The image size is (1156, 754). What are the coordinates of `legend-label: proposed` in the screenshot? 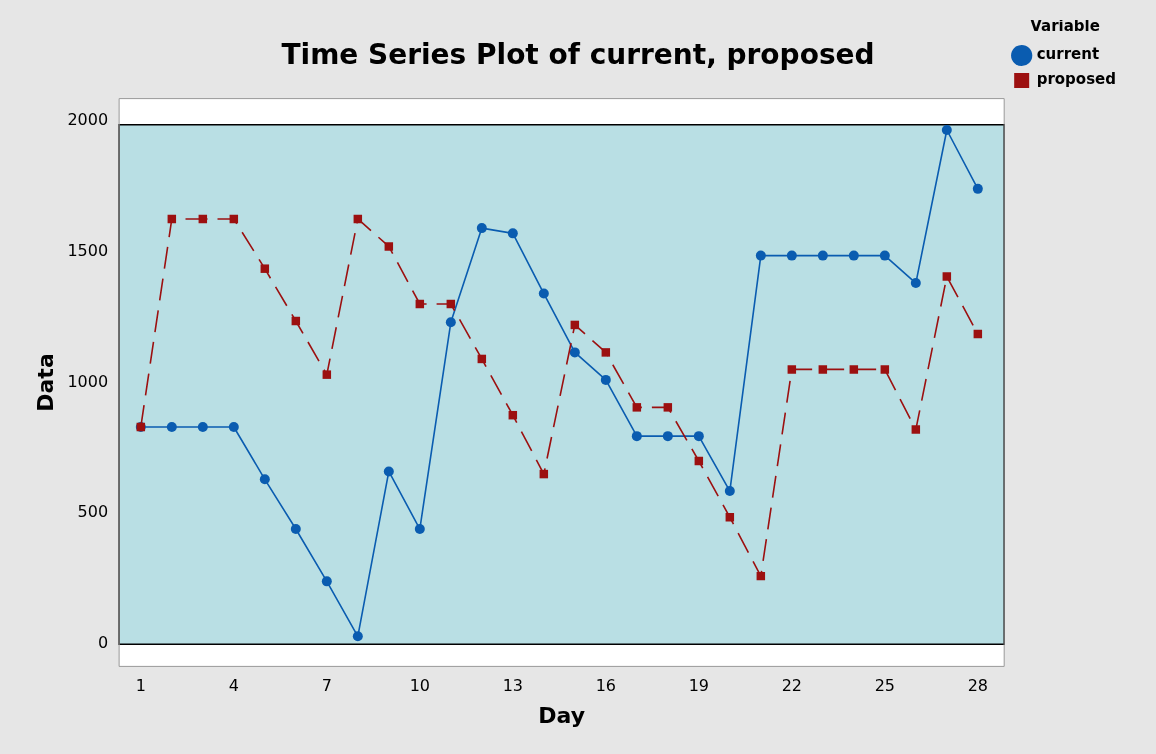 It's located at (1076, 79).